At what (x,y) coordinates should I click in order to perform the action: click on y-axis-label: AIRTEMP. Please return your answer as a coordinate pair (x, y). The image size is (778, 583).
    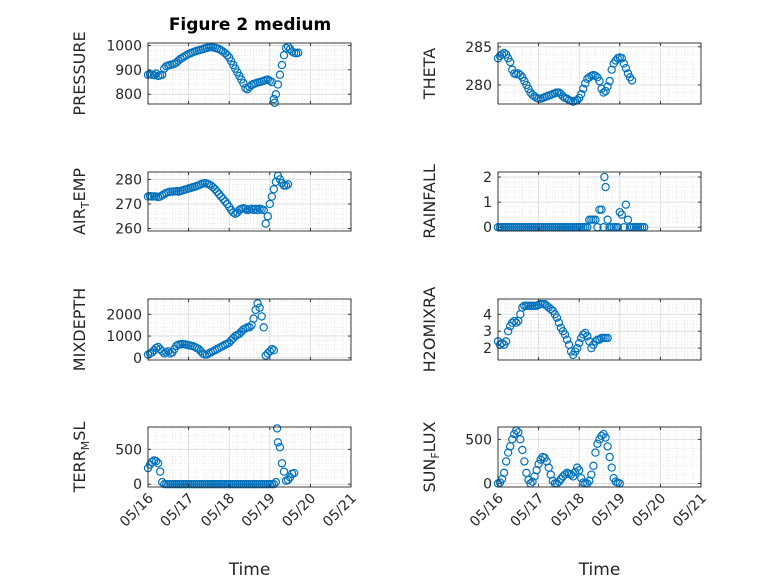
    Looking at the image, I should click on (81, 201).